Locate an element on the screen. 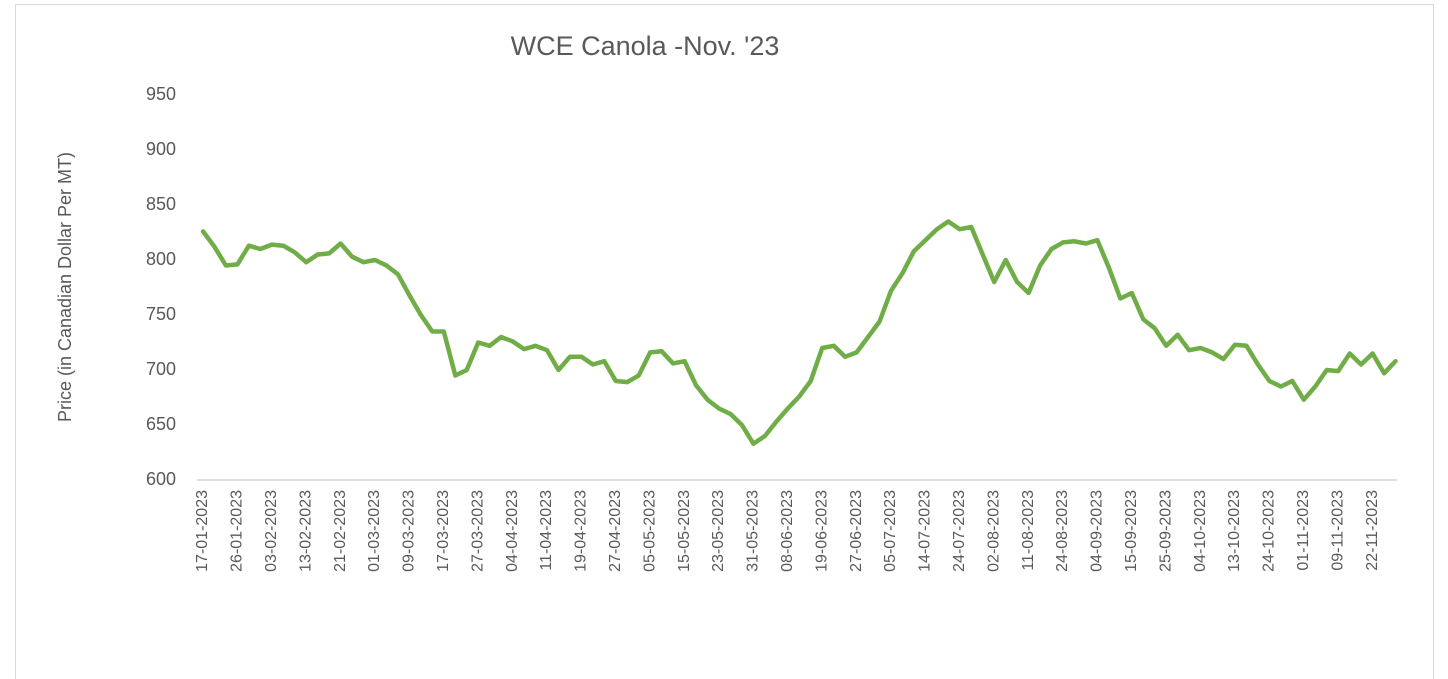 The width and height of the screenshot is (1448, 679). x-tick-label: 24-08-2023 is located at coordinates (1062, 531).